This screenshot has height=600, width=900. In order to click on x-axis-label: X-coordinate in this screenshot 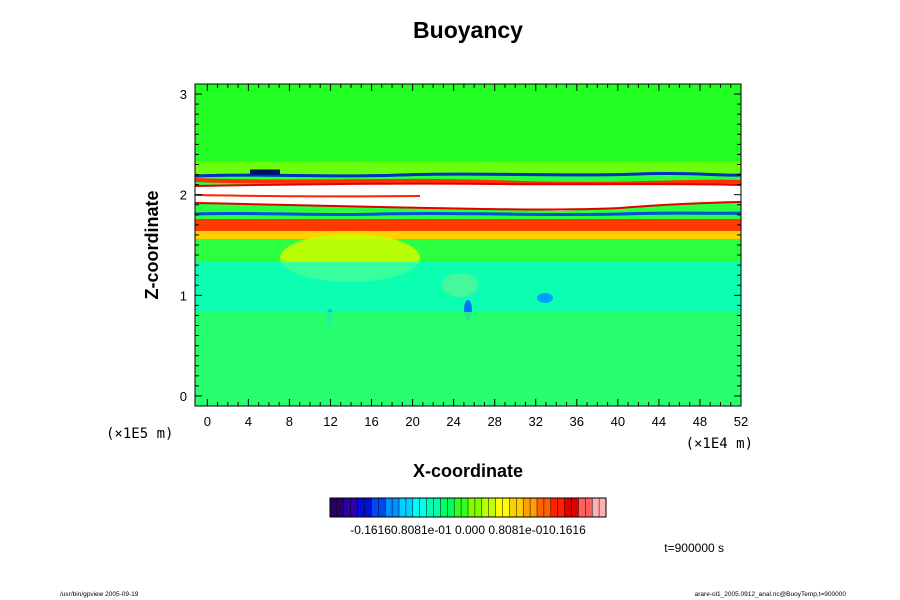, I will do `click(468, 471)`.